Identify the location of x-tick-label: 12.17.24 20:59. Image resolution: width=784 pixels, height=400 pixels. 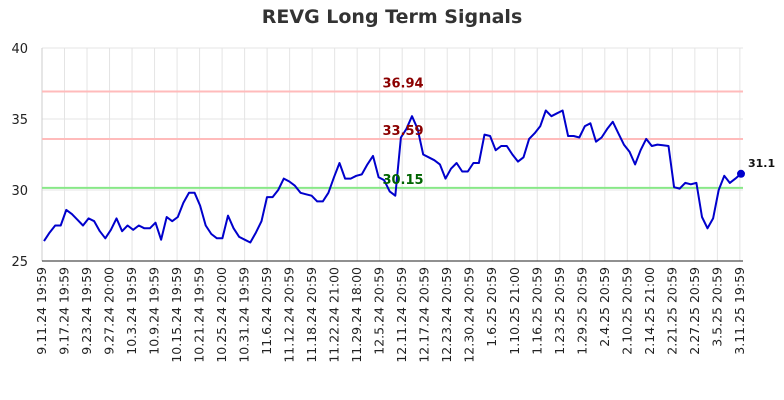
(424, 315).